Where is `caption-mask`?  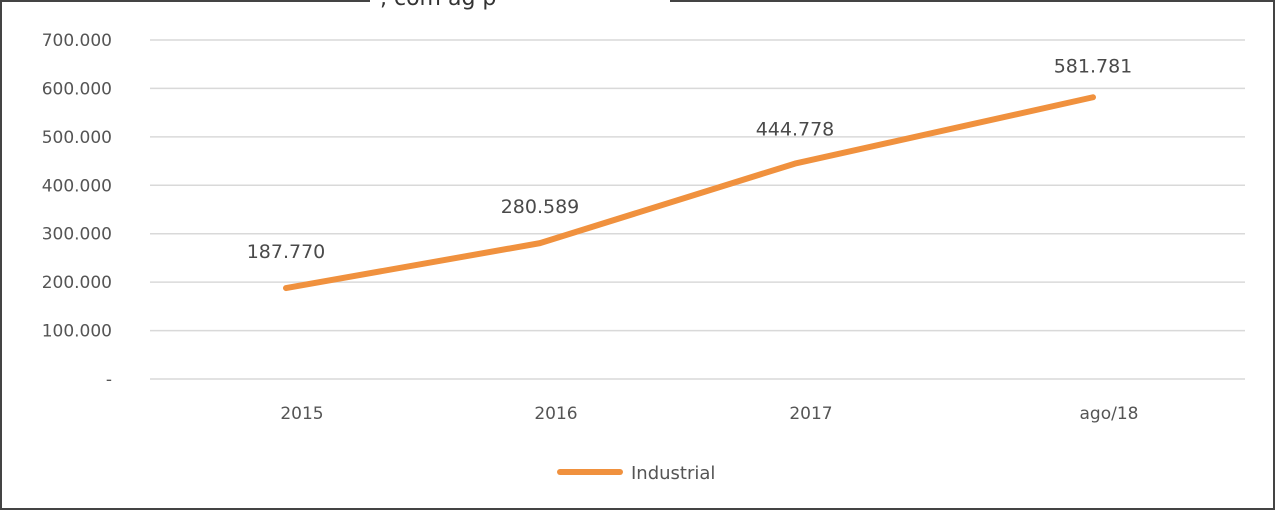
caption-mask is located at coordinates (520, 3).